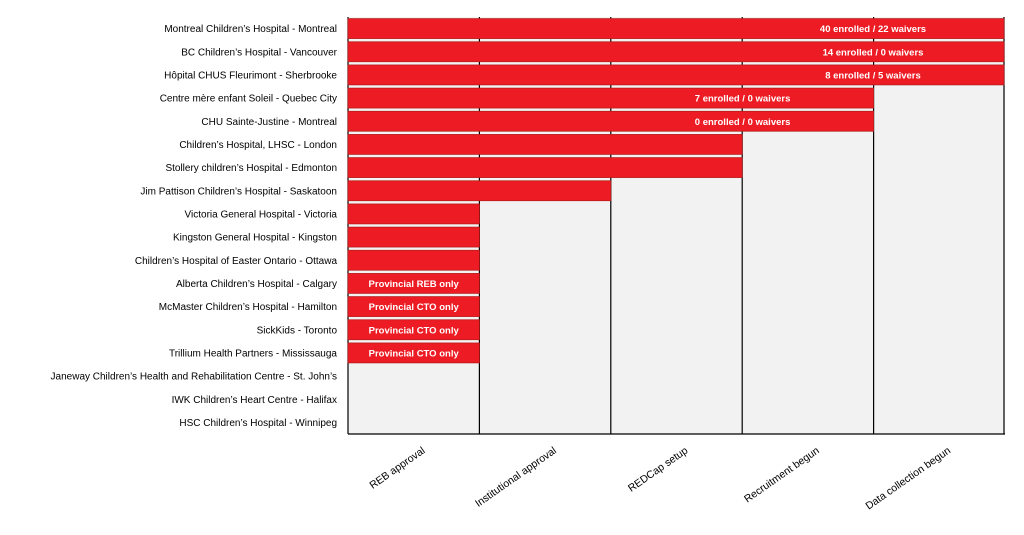 Image resolution: width=1024 pixels, height=535 pixels. I want to click on stage-label: Institutional approval, so click(516, 477).